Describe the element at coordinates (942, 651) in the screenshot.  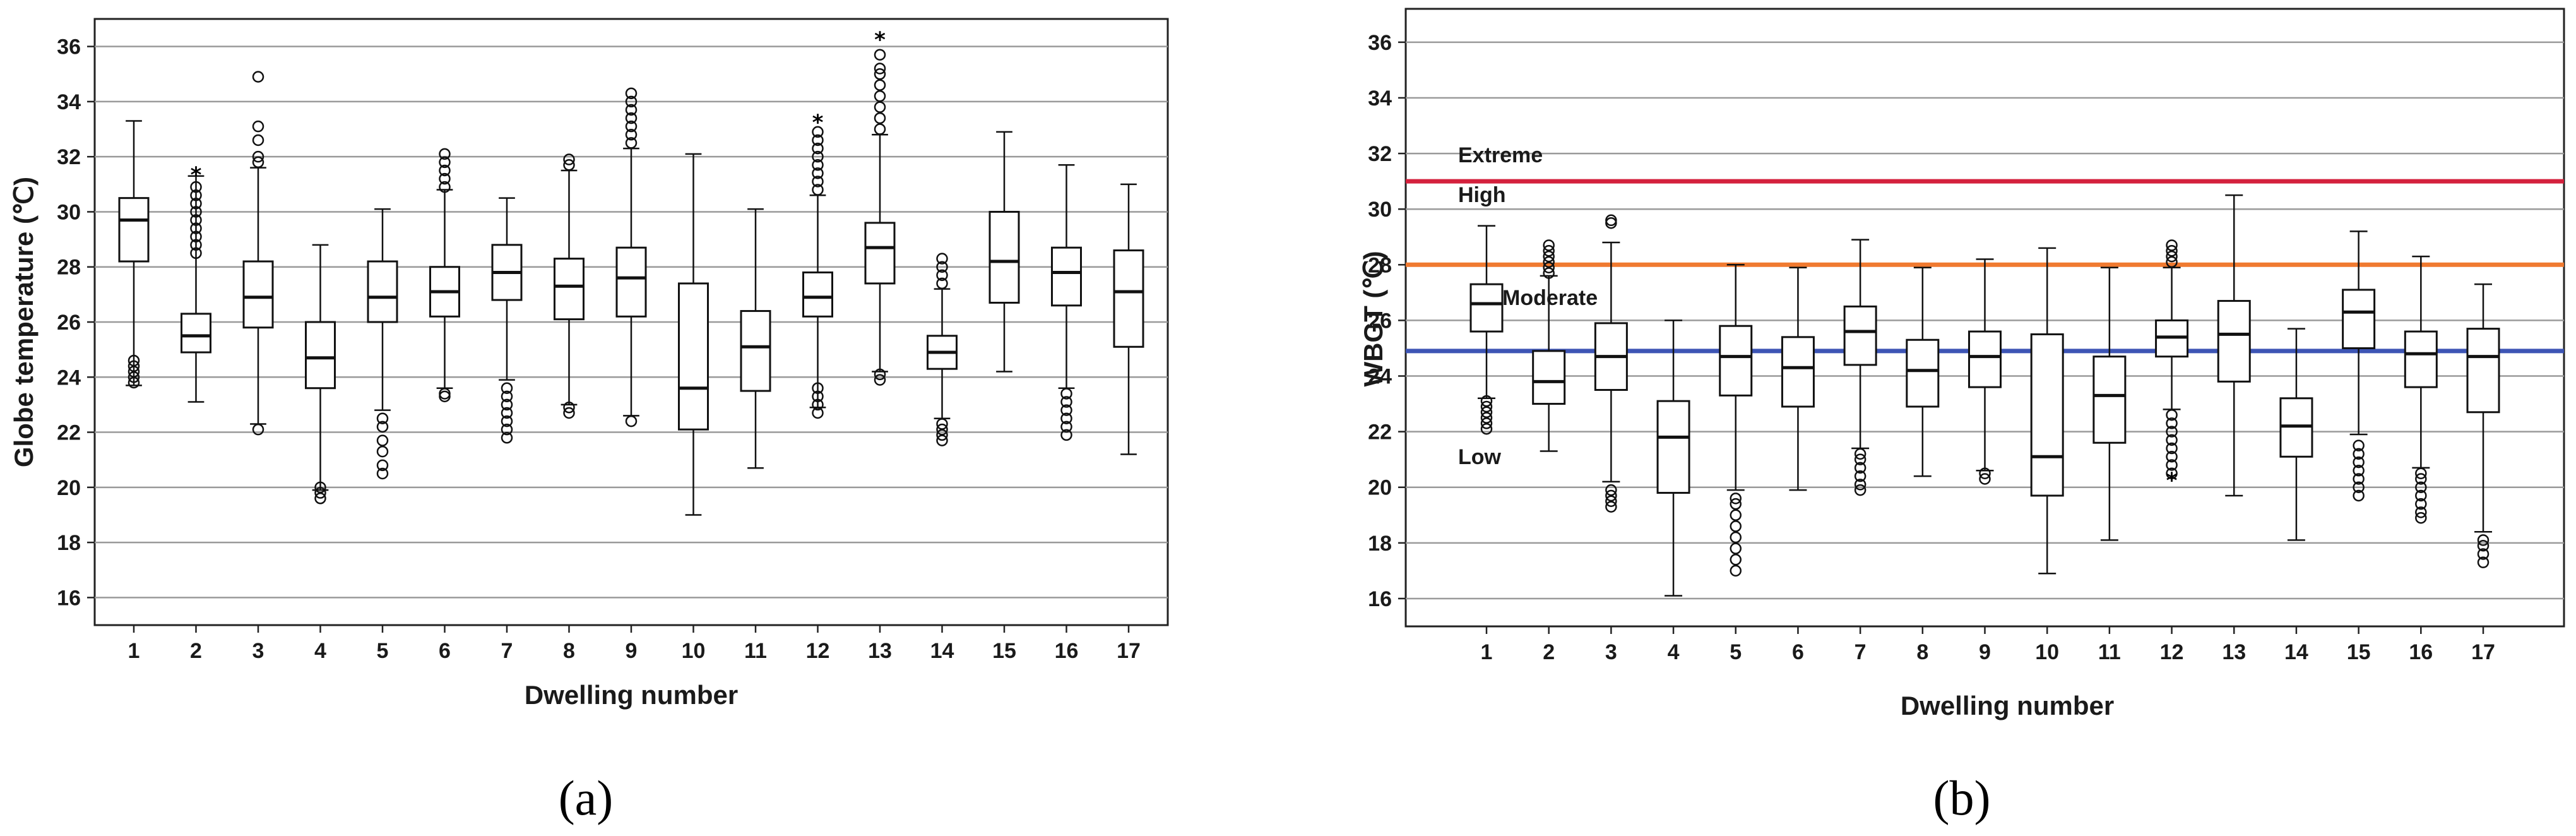
I see `x-tick-label: 14` at that location.